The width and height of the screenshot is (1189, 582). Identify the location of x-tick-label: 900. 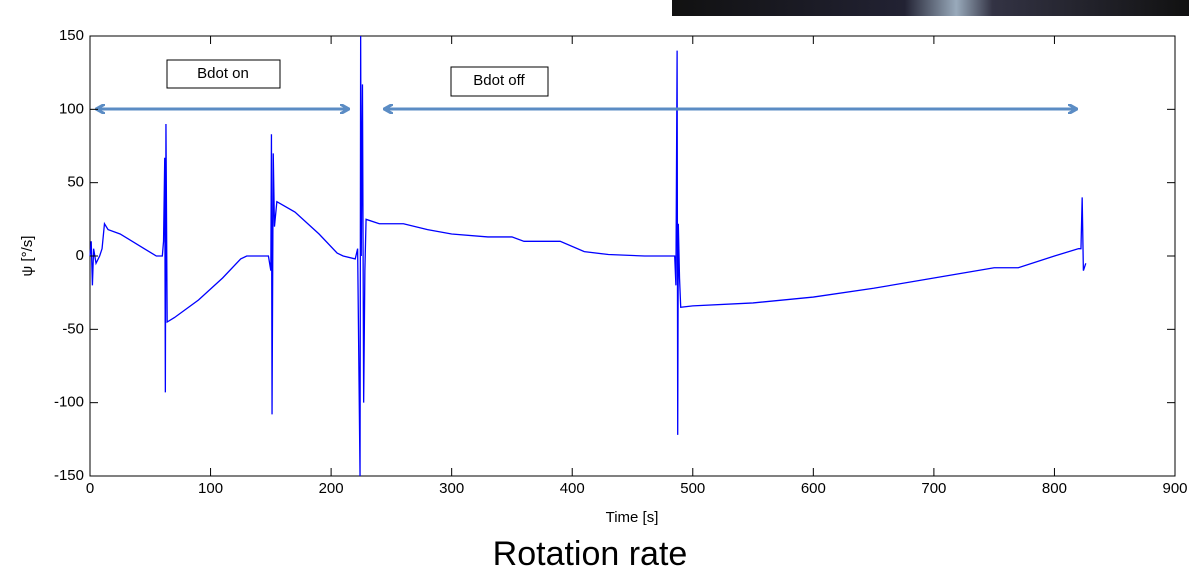
(1174, 488).